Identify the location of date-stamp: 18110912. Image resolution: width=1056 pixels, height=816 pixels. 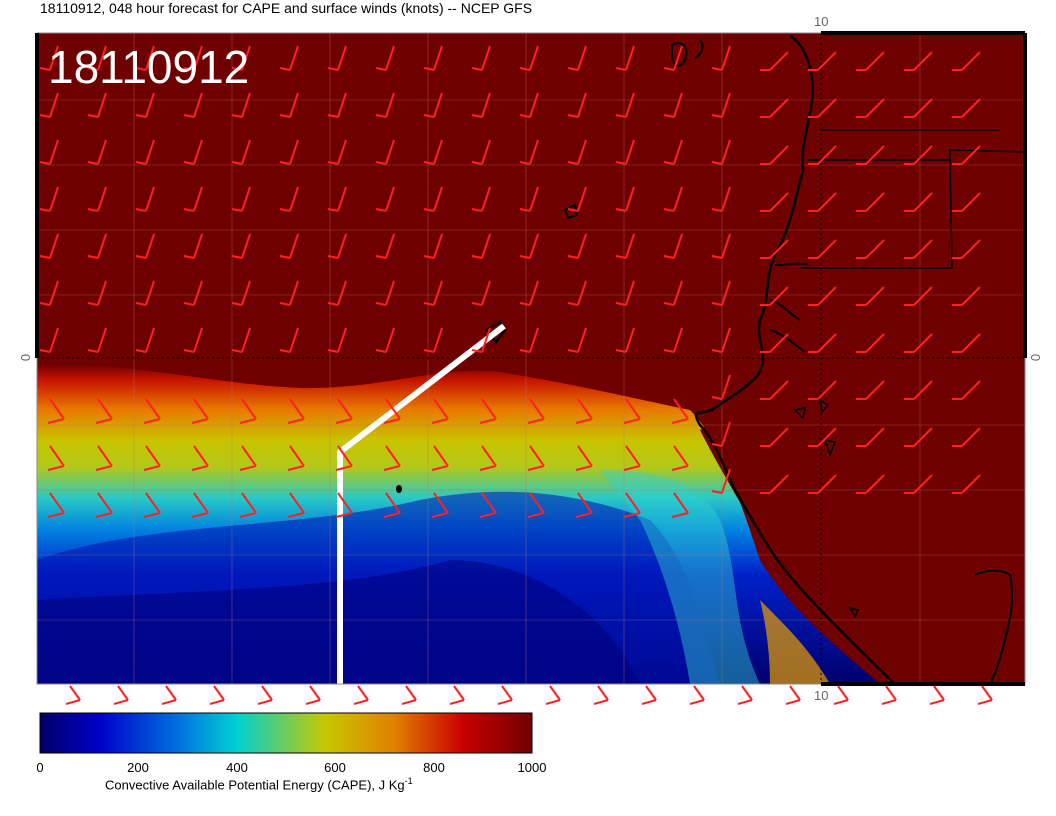
(149, 67).